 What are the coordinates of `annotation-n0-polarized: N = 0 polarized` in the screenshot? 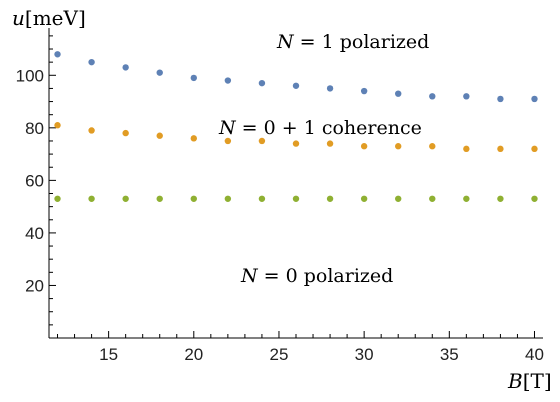 It's located at (316, 276).